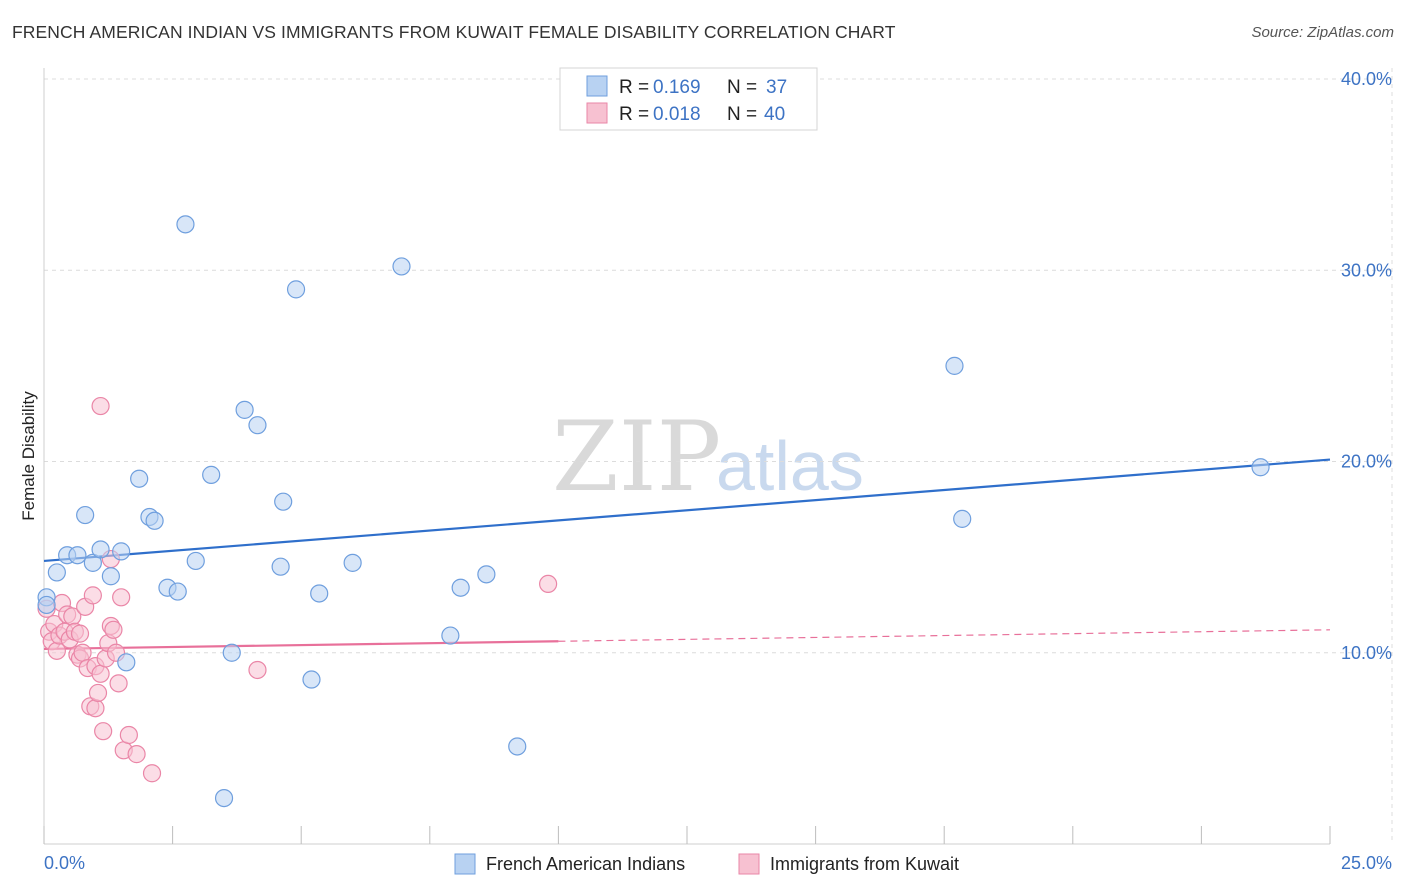  What do you see at coordinates (1366, 863) in the screenshot?
I see `x-tick-label-max: 25.0%` at bounding box center [1366, 863].